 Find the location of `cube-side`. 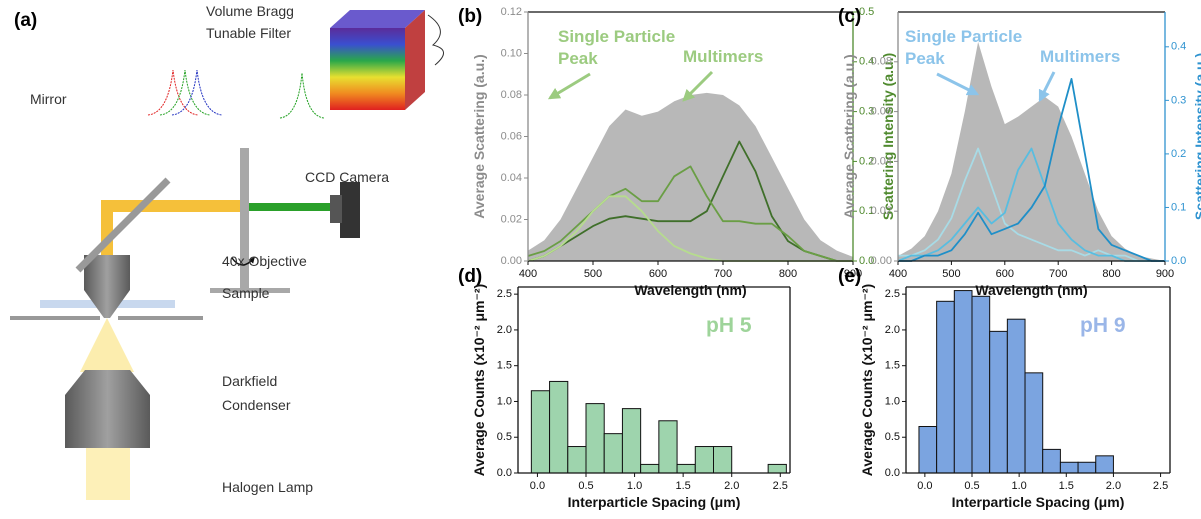

cube-side is located at coordinates (415, 60).